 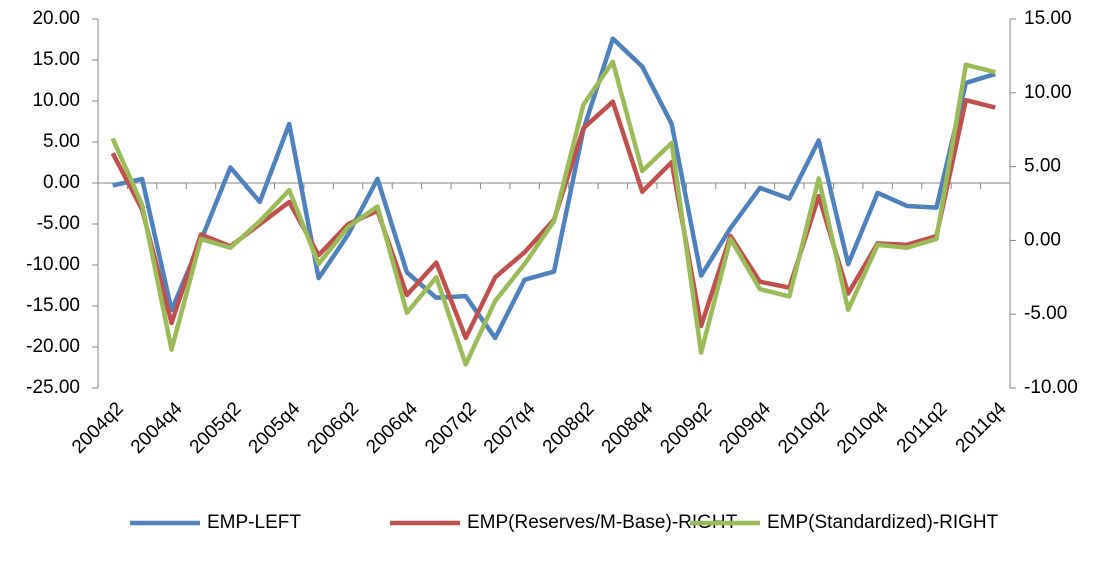 I want to click on y2-tick-label: 5.00, so click(x=1042, y=166).